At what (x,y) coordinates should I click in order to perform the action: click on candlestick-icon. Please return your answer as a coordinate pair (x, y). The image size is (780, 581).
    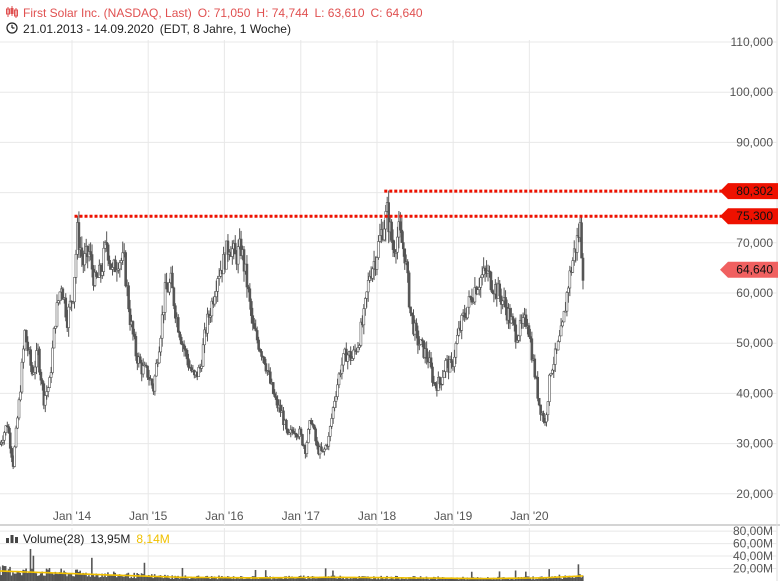
    Looking at the image, I should click on (12, 13).